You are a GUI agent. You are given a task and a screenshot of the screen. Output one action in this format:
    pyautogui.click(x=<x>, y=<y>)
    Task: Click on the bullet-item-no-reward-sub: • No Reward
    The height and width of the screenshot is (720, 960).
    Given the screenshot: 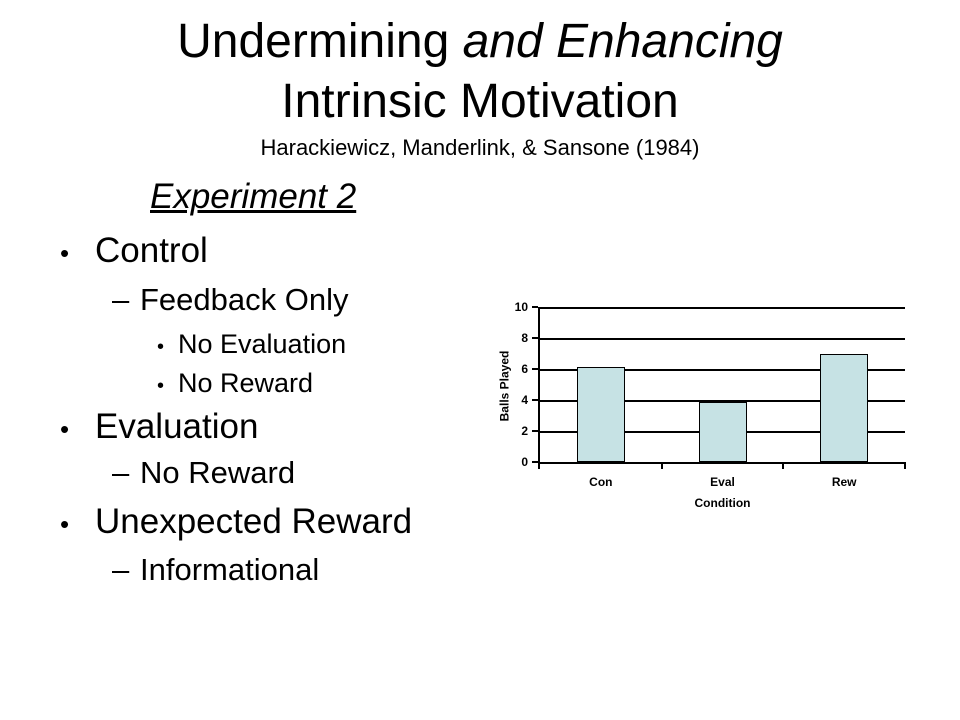 What is the action you would take?
    pyautogui.click(x=235, y=383)
    